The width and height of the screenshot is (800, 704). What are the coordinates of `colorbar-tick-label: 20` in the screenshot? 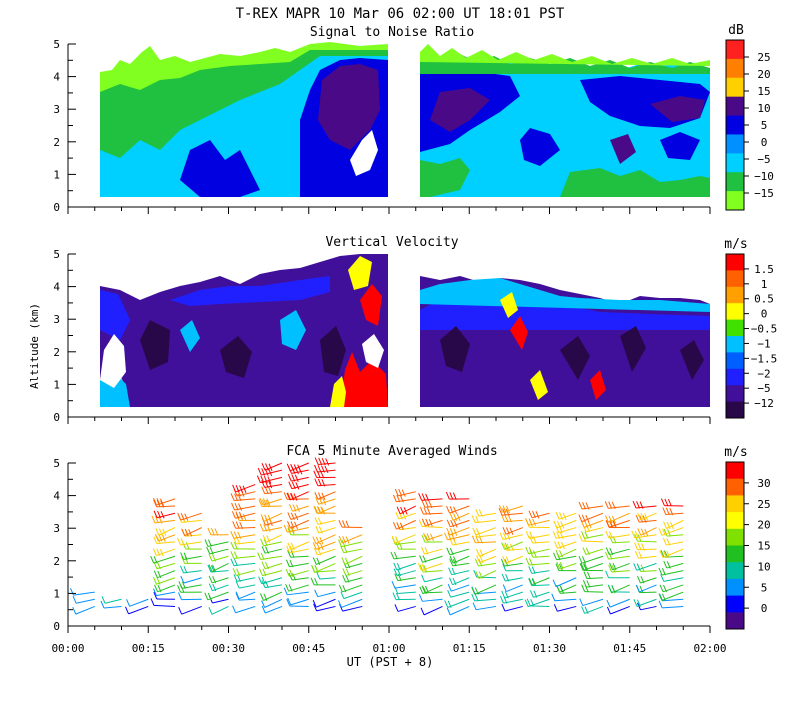 It's located at (763, 74).